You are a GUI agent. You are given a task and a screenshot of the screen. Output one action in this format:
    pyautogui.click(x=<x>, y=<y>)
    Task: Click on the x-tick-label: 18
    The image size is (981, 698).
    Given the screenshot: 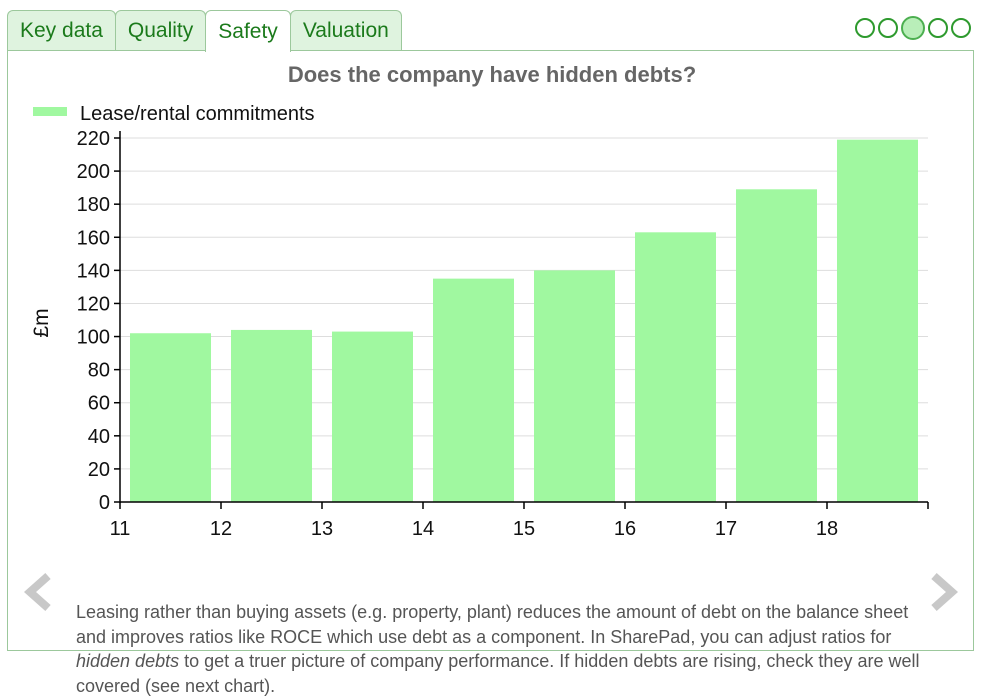 What is the action you would take?
    pyautogui.click(x=827, y=529)
    